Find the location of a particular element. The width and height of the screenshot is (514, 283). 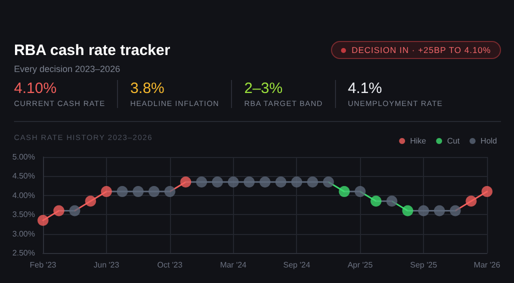

y-tick-label: 4.00% is located at coordinates (23, 195).